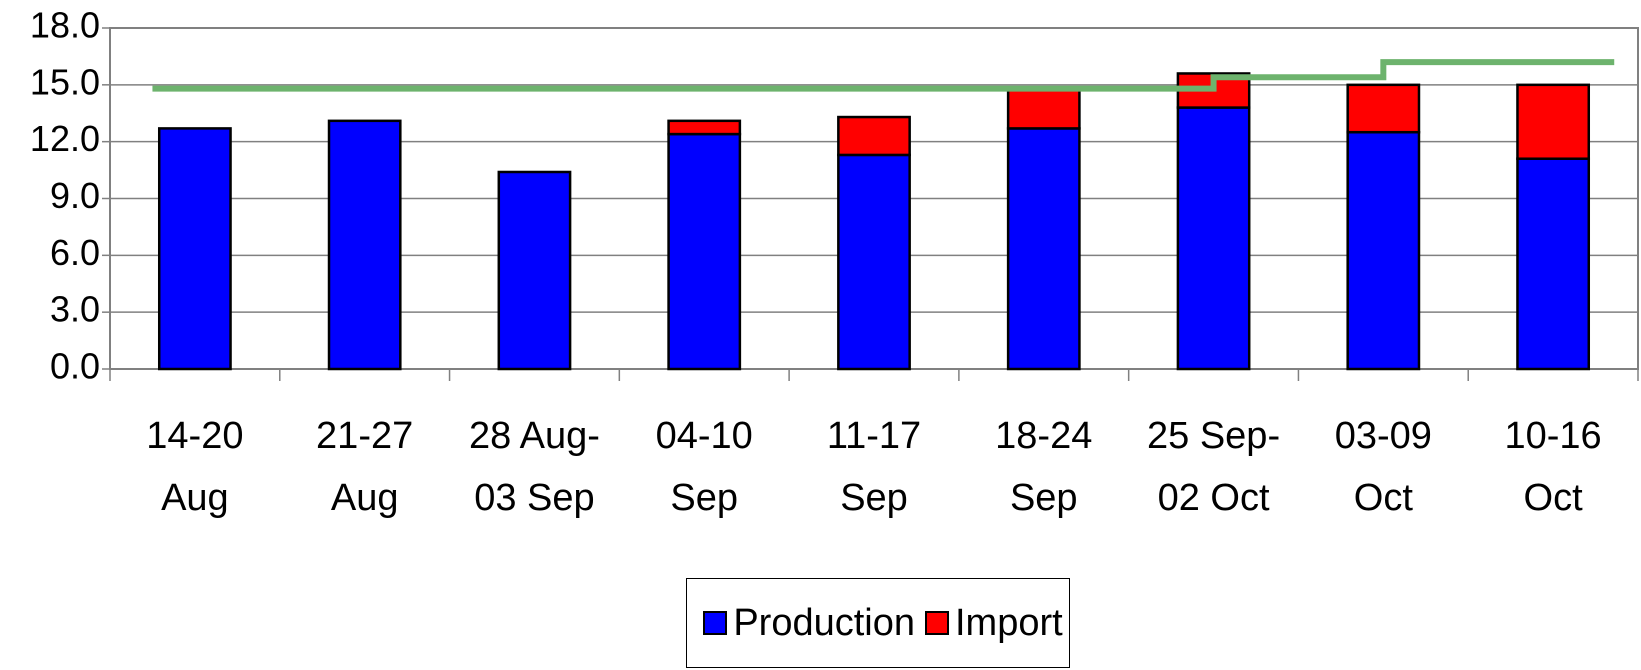 Image resolution: width=1641 pixels, height=670 pixels. What do you see at coordinates (874, 467) in the screenshot?
I see `x-tick-label: 11-17 Sep` at bounding box center [874, 467].